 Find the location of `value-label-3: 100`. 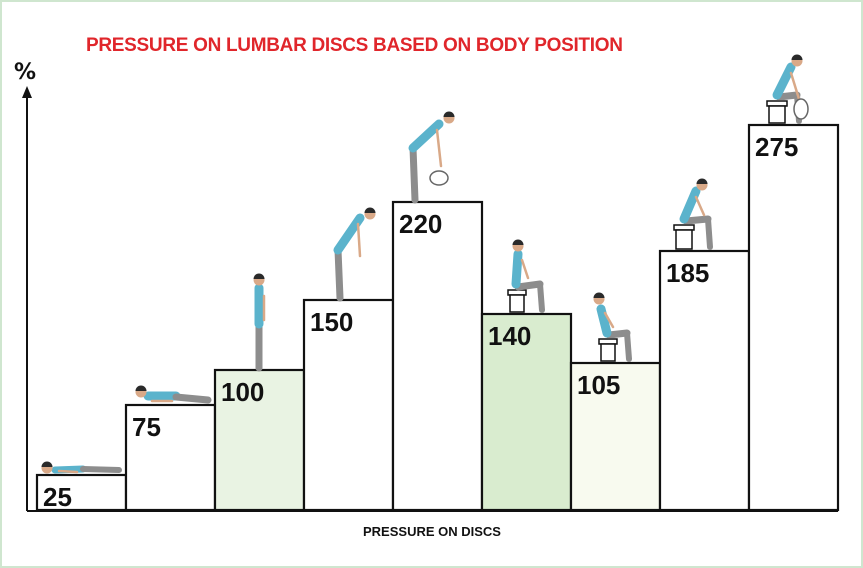

value-label-3: 100 is located at coordinates (242, 392).